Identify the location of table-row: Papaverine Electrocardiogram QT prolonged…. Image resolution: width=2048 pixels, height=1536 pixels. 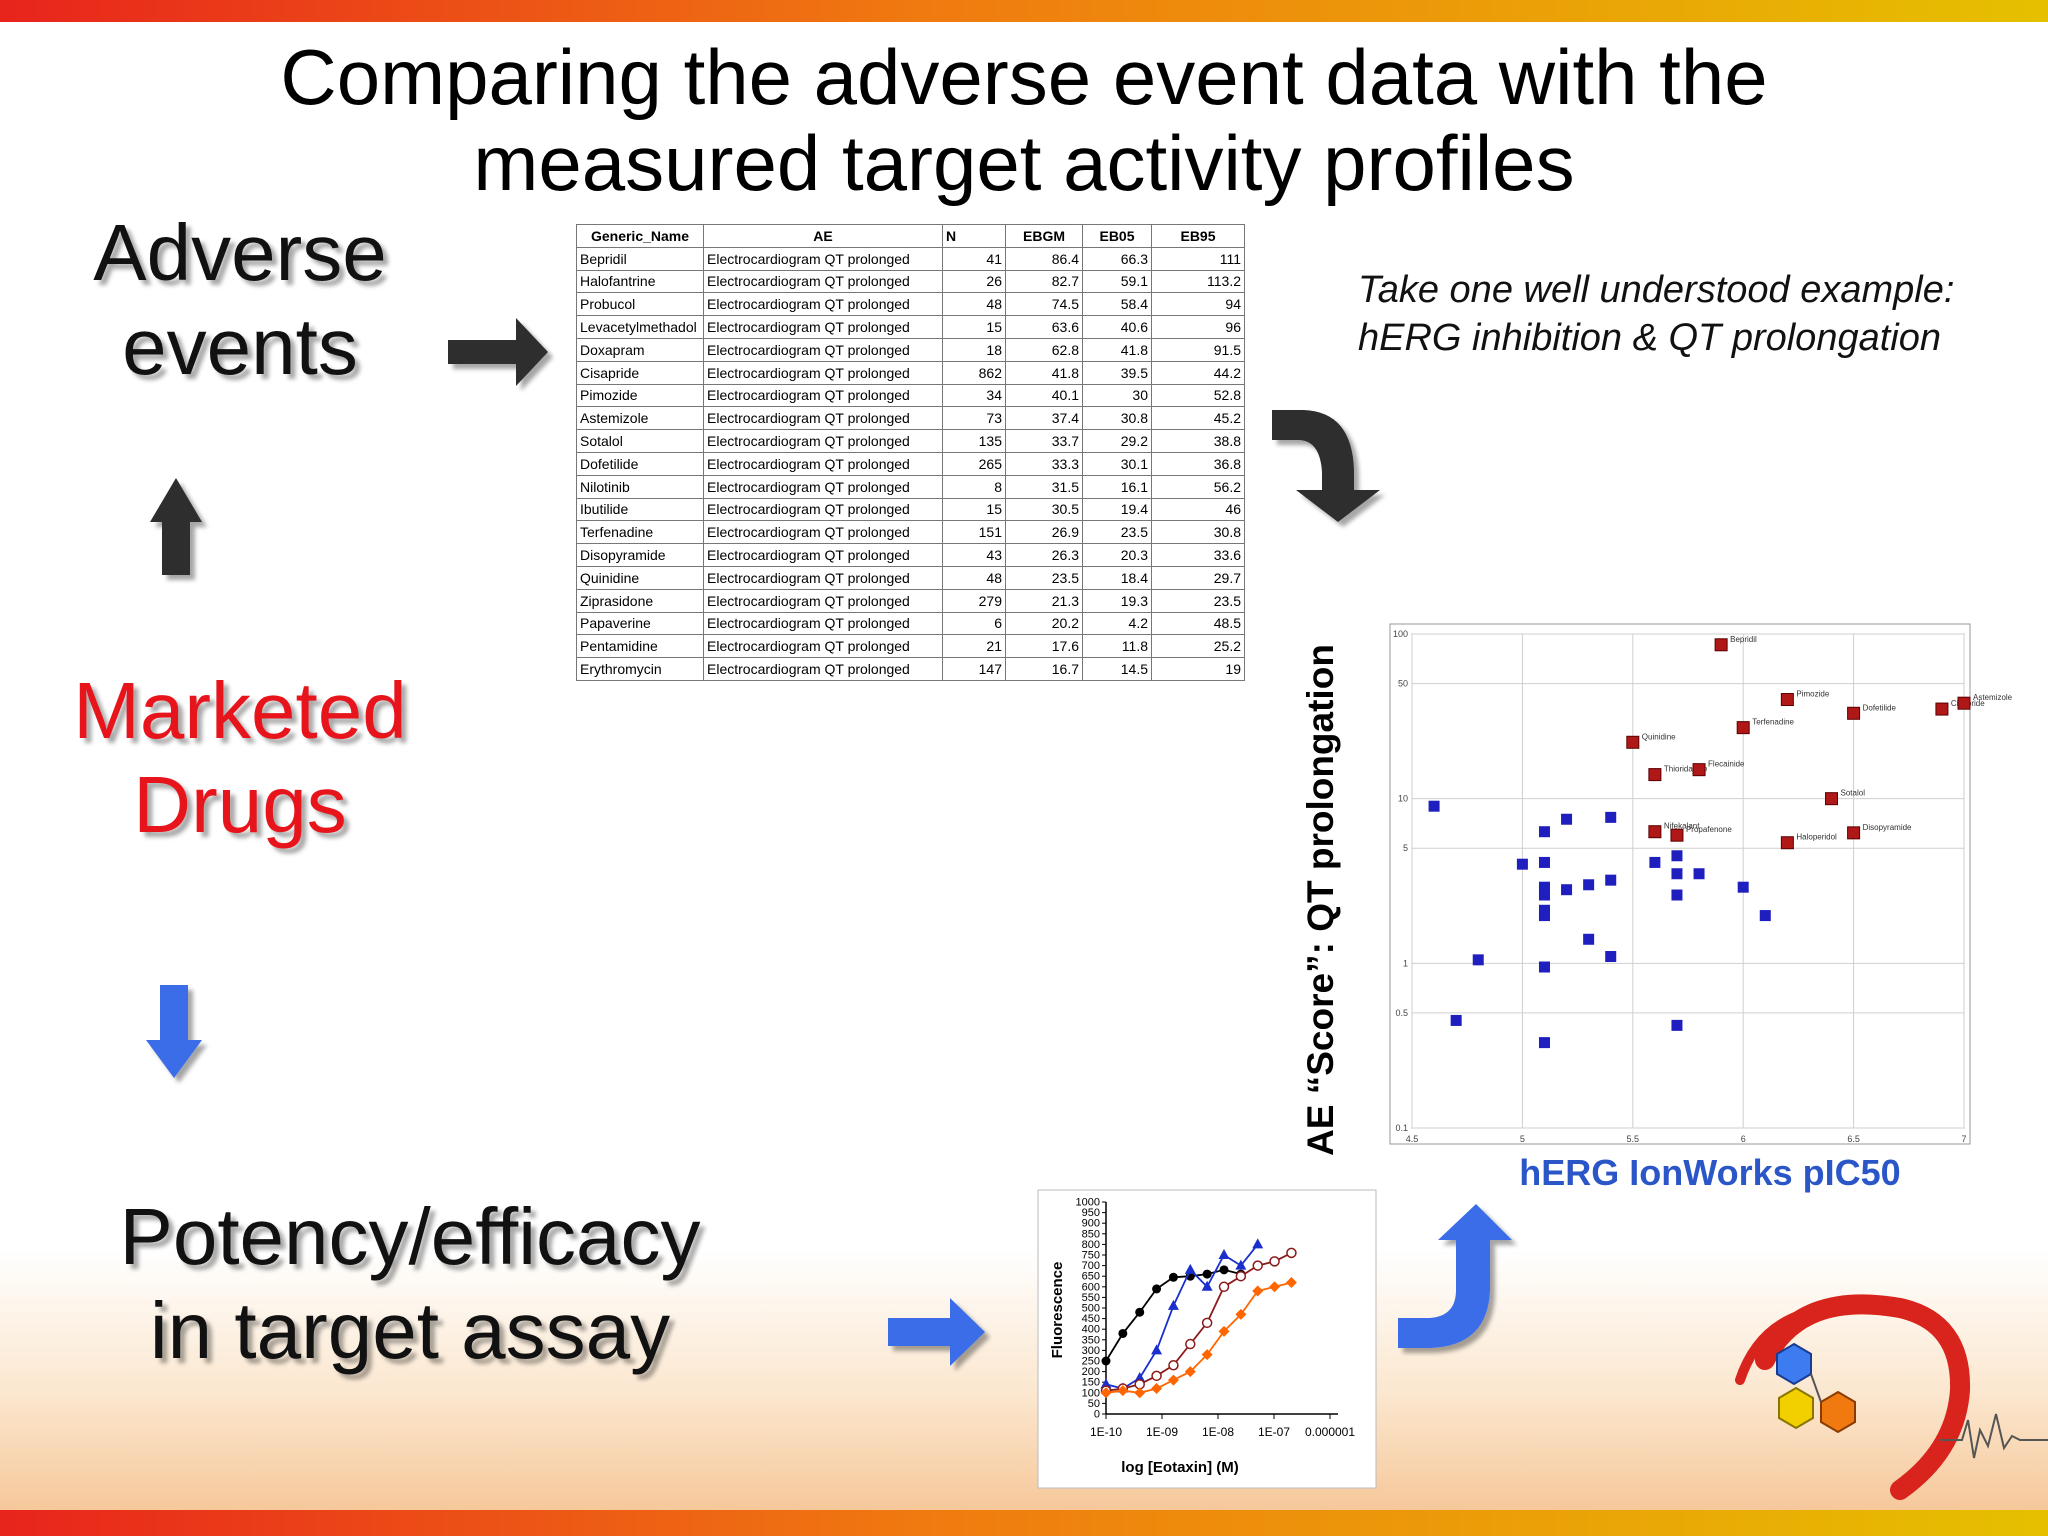
(910, 623).